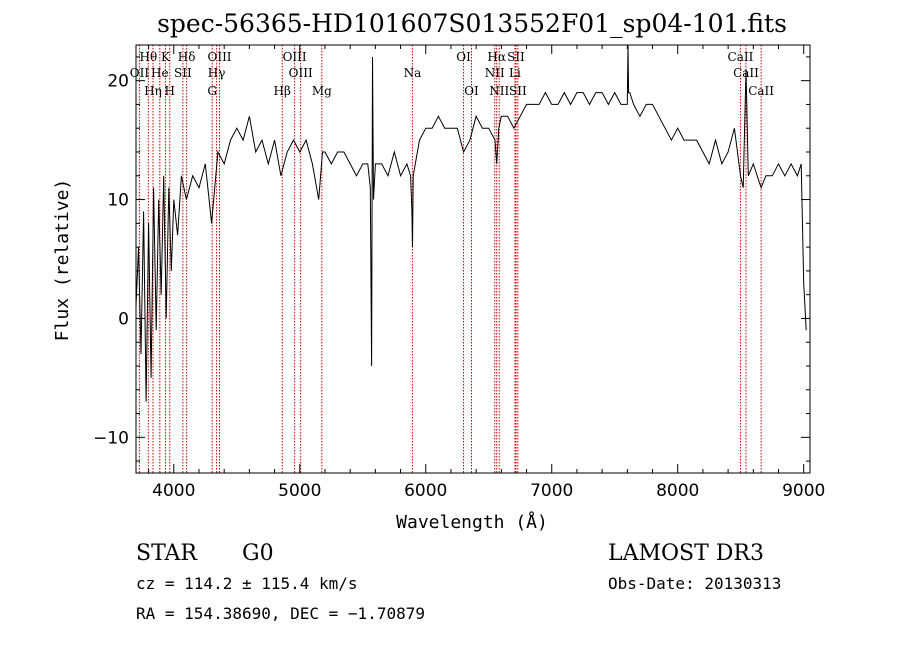 The height and width of the screenshot is (649, 900). I want to click on y-tick-label: 20, so click(118, 82).